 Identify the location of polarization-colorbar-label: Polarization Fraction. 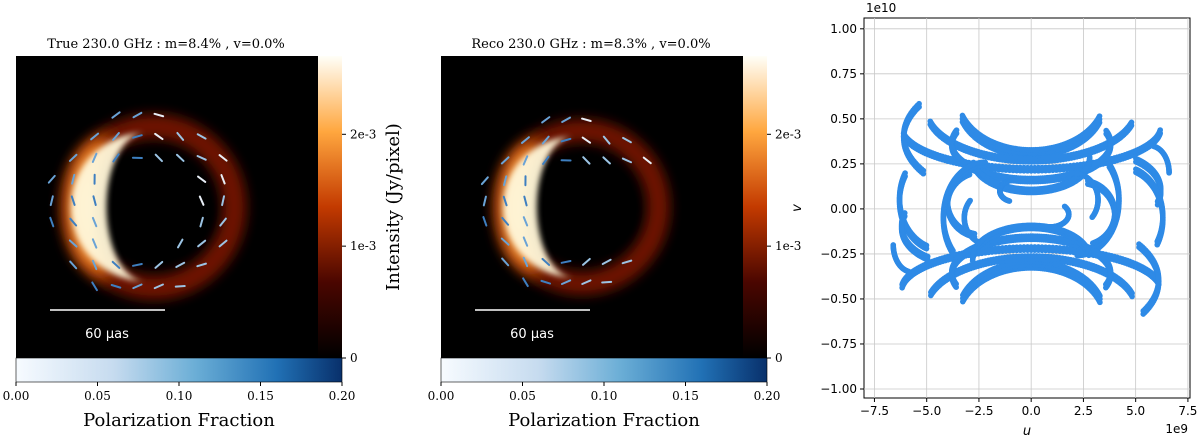
(179, 420).